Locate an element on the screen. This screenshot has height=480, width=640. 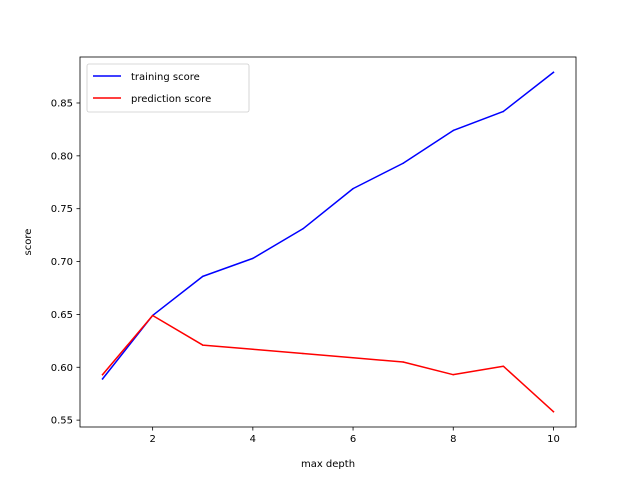
y-tick-label: 0.65 is located at coordinates (62, 315).